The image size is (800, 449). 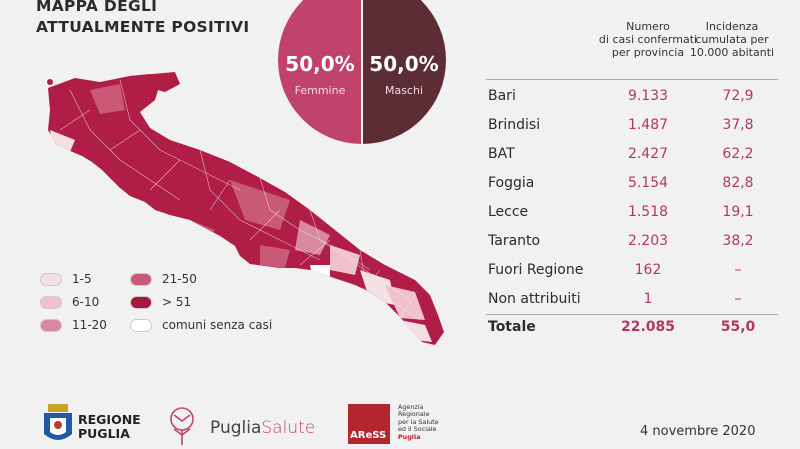 What do you see at coordinates (536, 270) in the screenshot?
I see `province-name: Fuori Regione` at bounding box center [536, 270].